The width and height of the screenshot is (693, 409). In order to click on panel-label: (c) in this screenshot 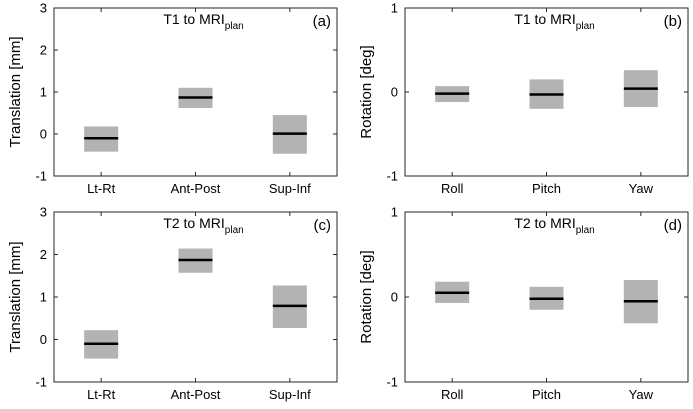, I will do `click(323, 225)`.